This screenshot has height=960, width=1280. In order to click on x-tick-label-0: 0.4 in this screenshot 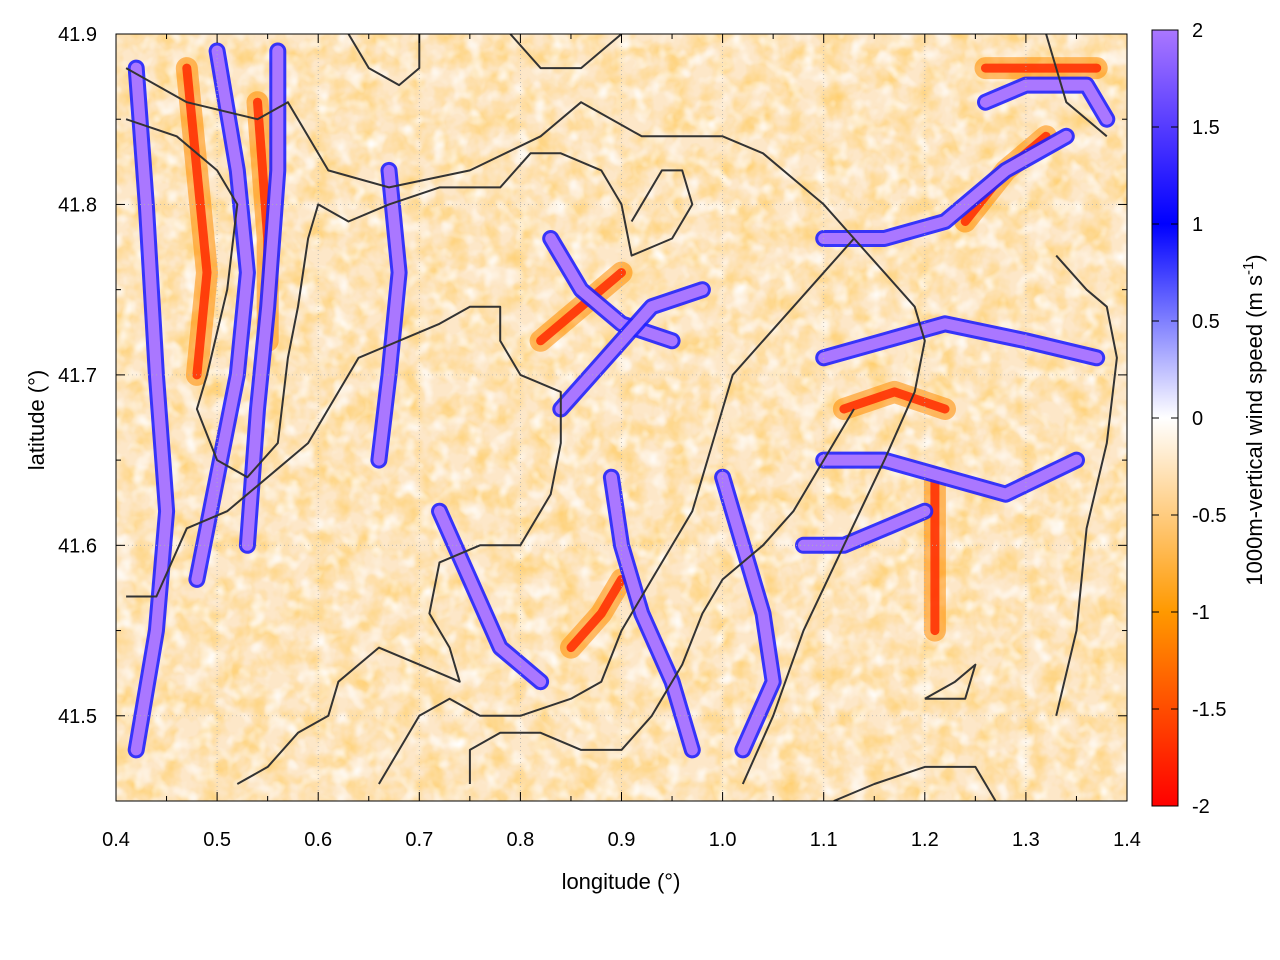, I will do `click(116, 840)`.